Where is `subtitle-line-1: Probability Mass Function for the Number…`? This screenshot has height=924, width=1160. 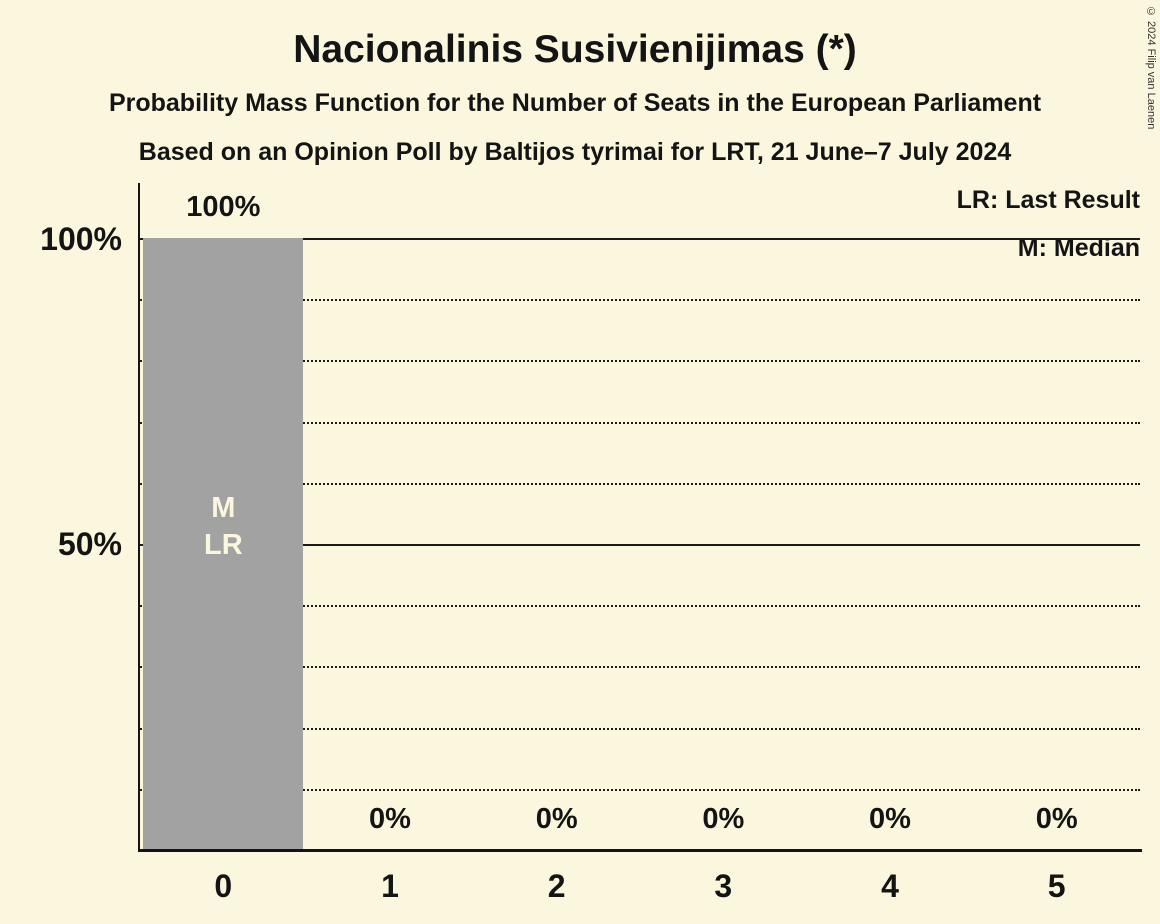 subtitle-line-1: Probability Mass Function for the Number… is located at coordinates (575, 103).